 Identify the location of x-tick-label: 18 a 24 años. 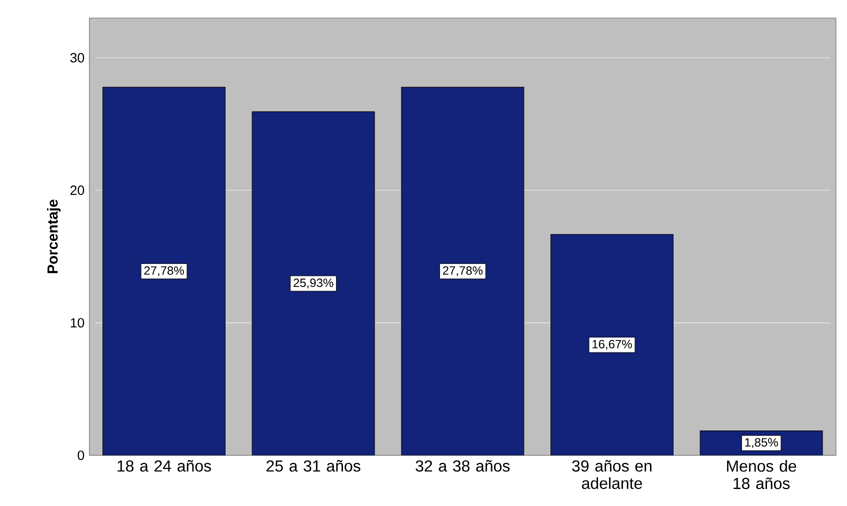
(164, 466).